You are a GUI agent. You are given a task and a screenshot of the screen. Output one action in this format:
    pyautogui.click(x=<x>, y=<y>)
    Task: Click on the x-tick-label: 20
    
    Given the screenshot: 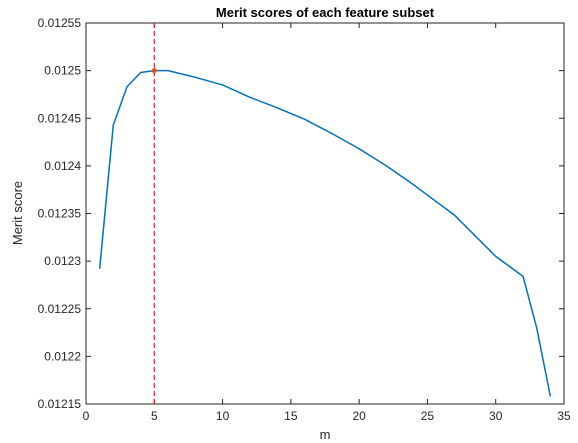 What is the action you would take?
    pyautogui.click(x=359, y=416)
    